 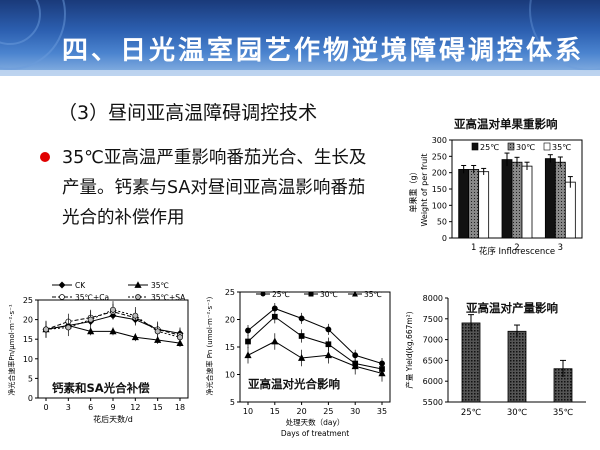 What do you see at coordinates (373, 294) in the screenshot?
I see `temp-legend-label: 35℃` at bounding box center [373, 294].